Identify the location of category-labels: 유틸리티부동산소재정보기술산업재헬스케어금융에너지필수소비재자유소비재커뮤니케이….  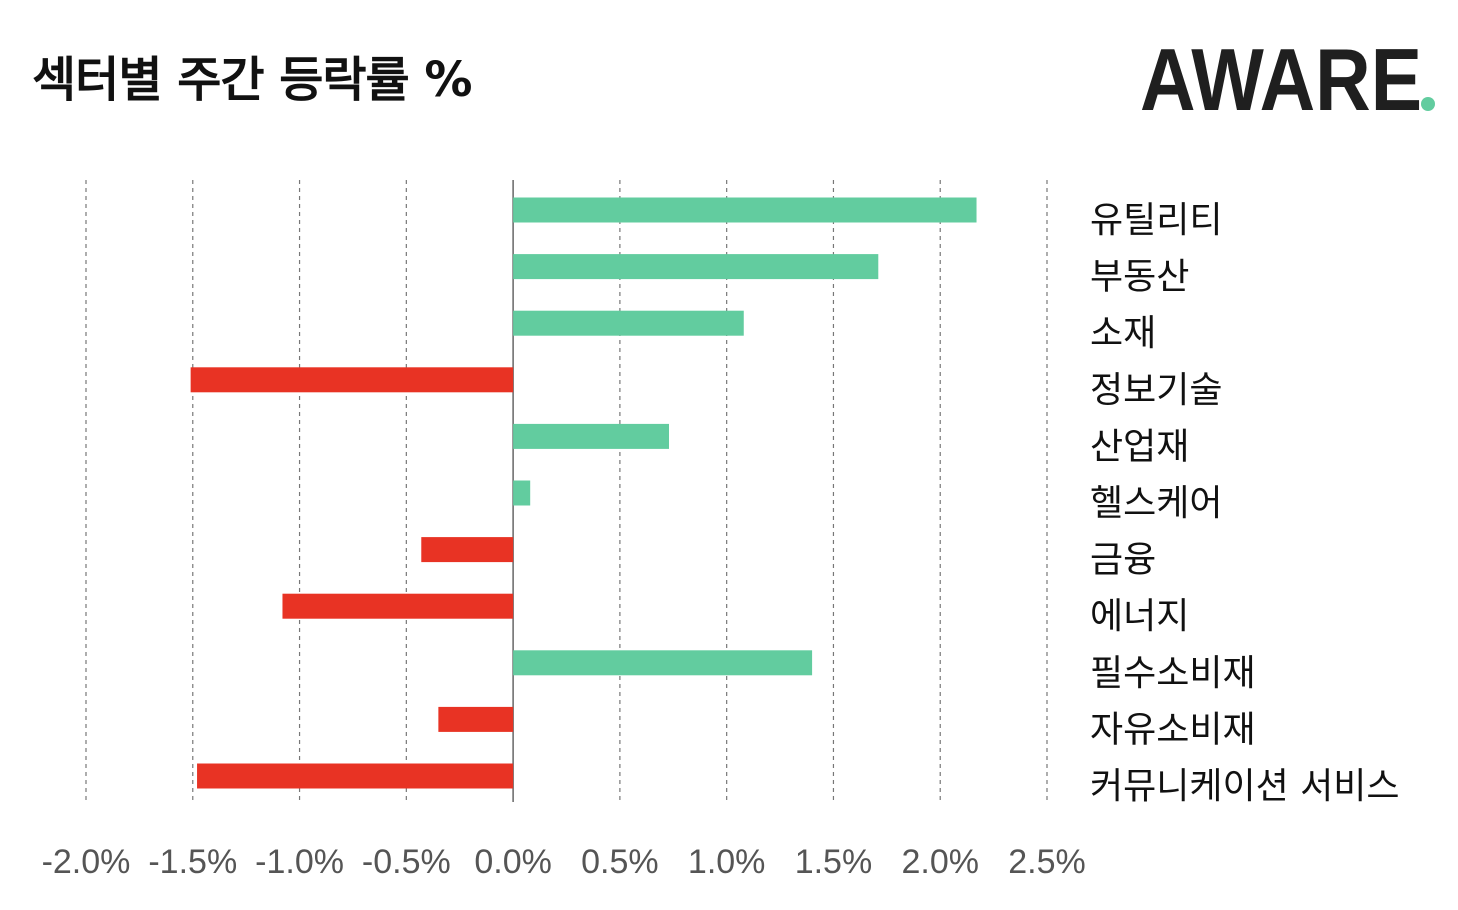
(1245, 503).